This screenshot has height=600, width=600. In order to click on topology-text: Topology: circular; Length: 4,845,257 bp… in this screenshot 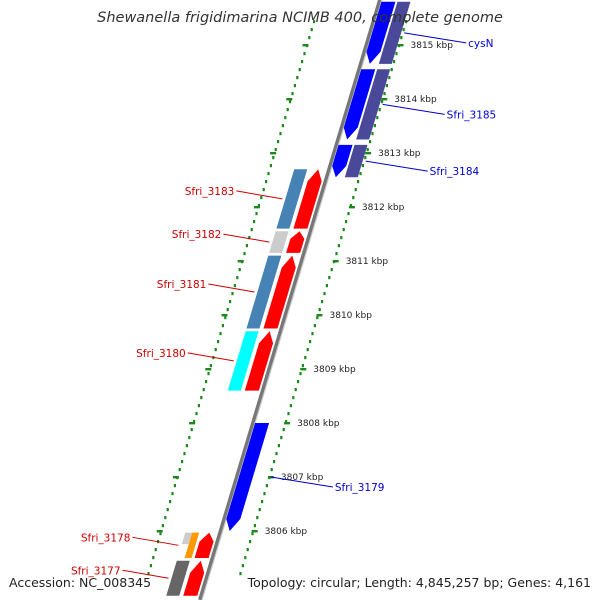, I will do `click(419, 582)`.